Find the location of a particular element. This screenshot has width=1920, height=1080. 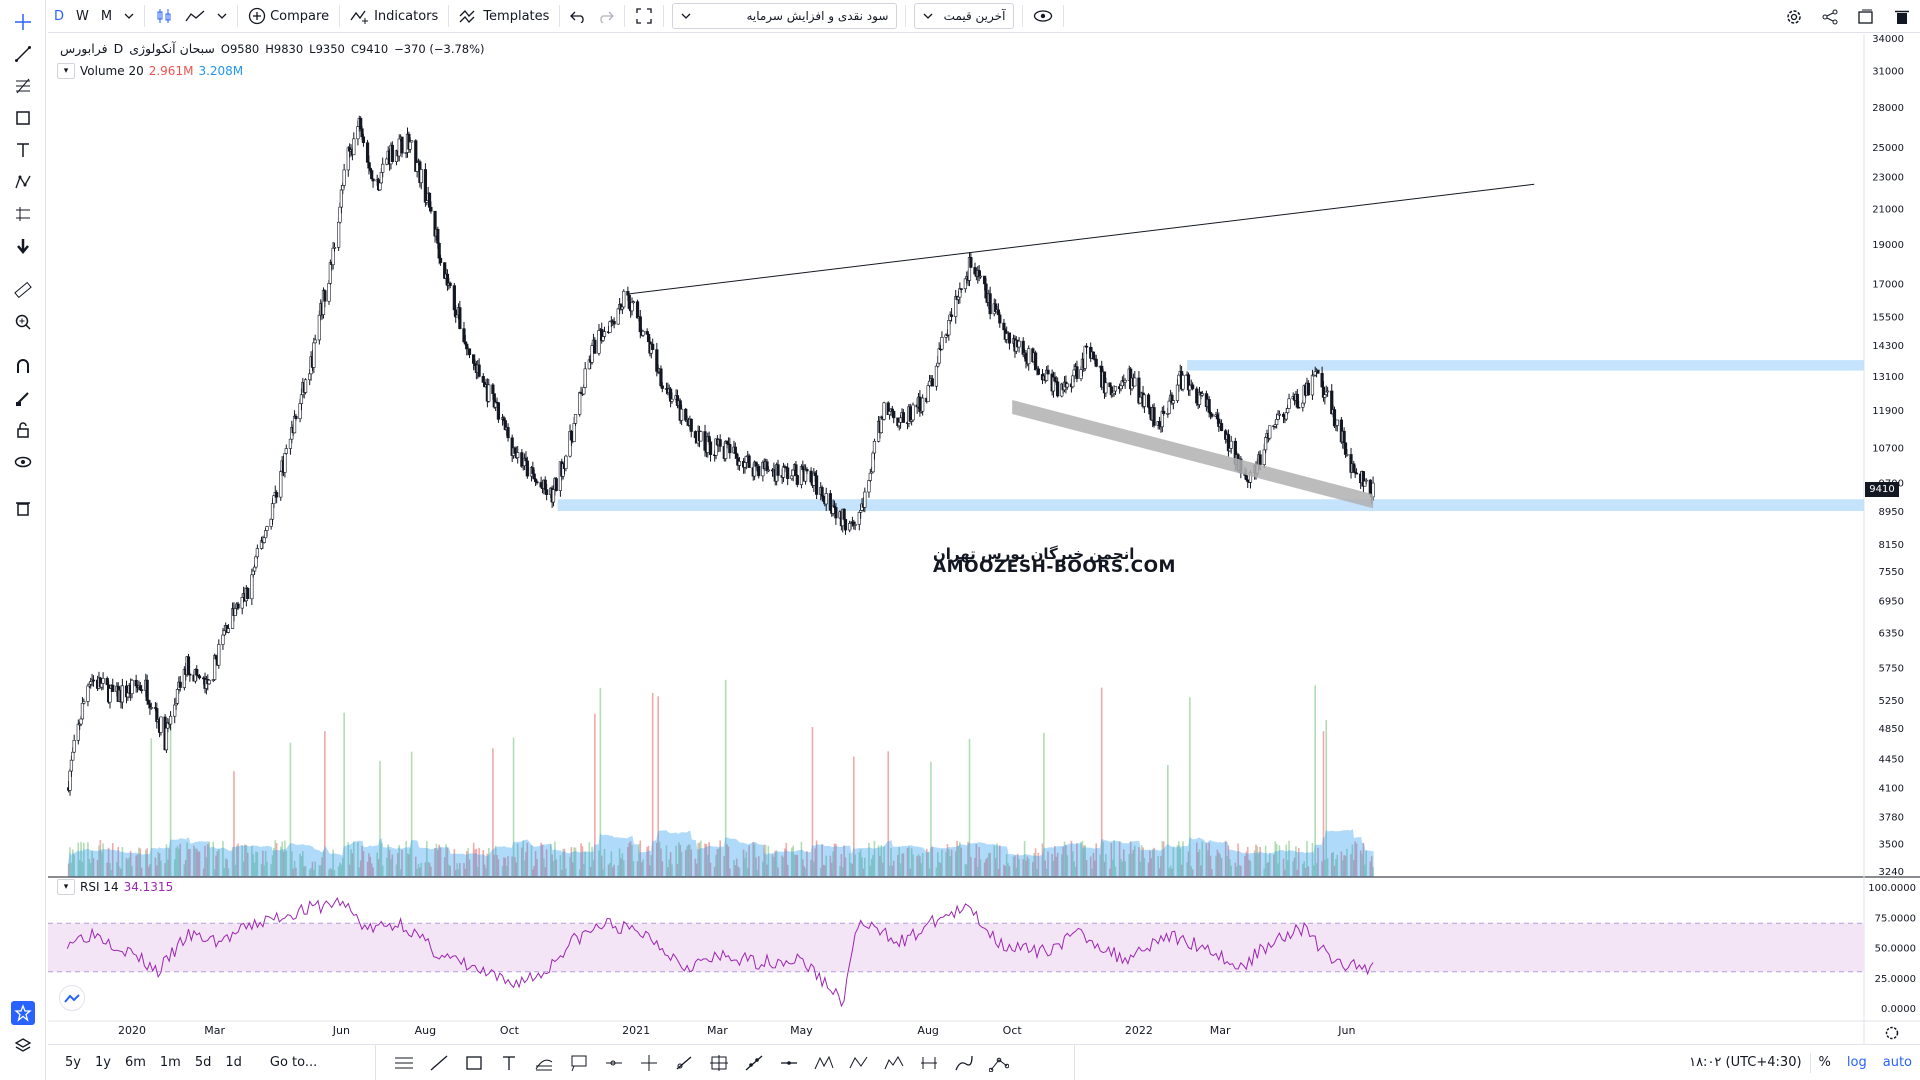

redo-icon is located at coordinates (606, 16).